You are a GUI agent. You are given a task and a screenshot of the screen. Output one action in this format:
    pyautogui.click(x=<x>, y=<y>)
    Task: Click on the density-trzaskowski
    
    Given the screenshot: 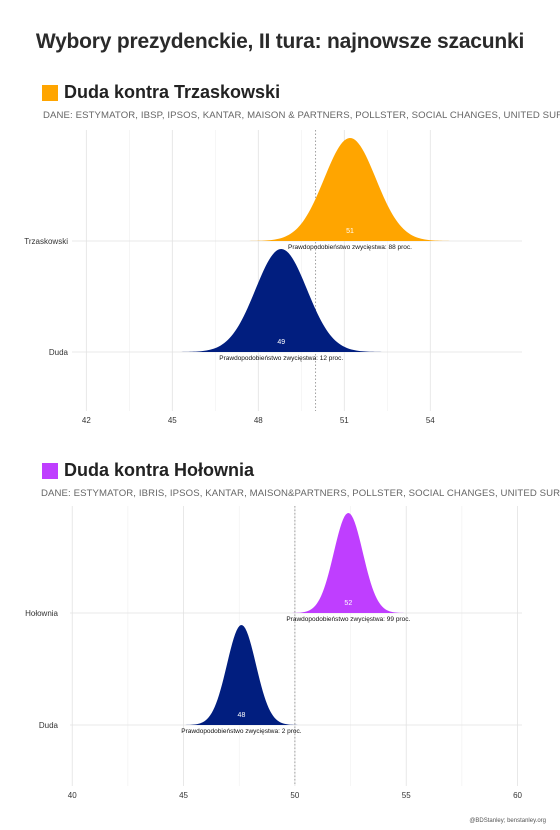 What is the action you would take?
    pyautogui.click(x=358, y=189)
    